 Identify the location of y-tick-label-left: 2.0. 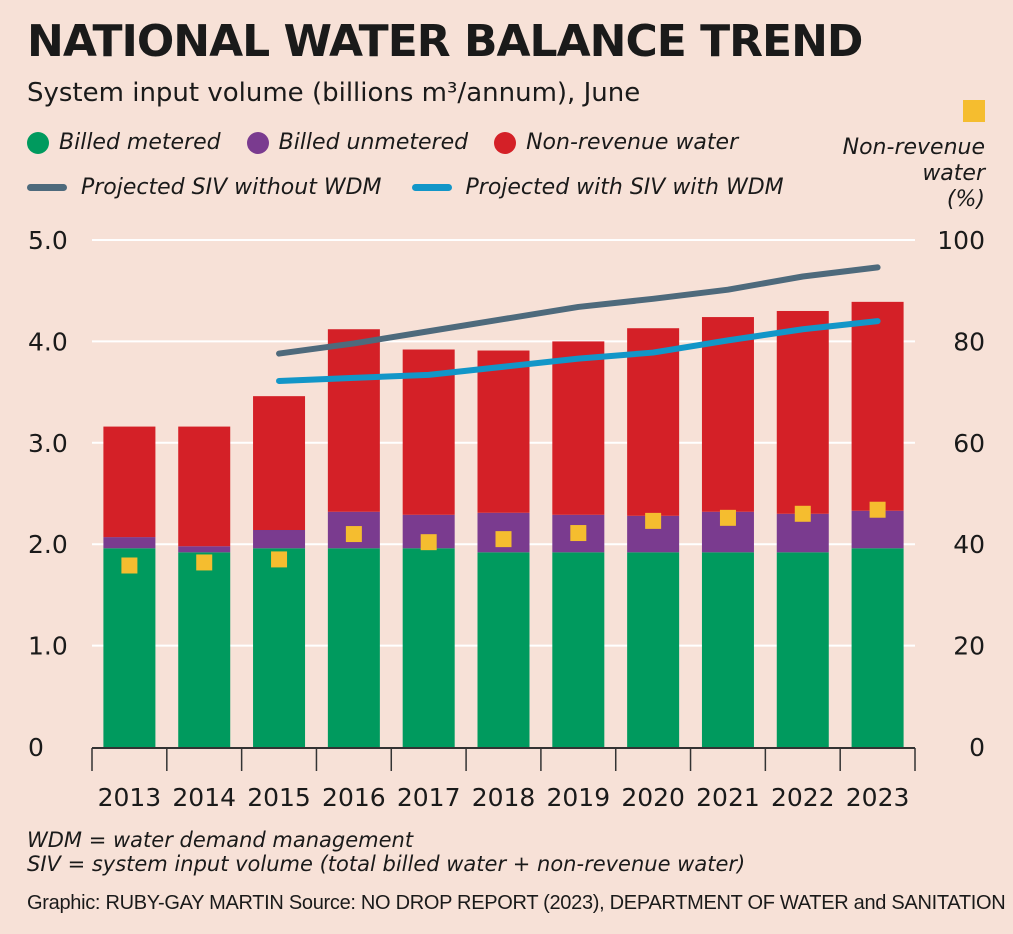
(48, 544).